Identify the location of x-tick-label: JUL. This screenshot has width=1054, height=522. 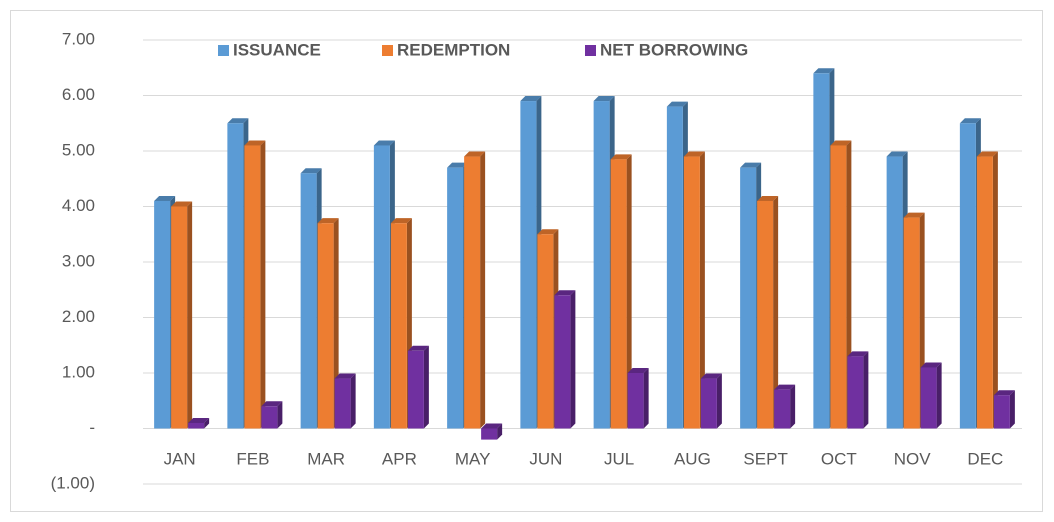
(619, 458).